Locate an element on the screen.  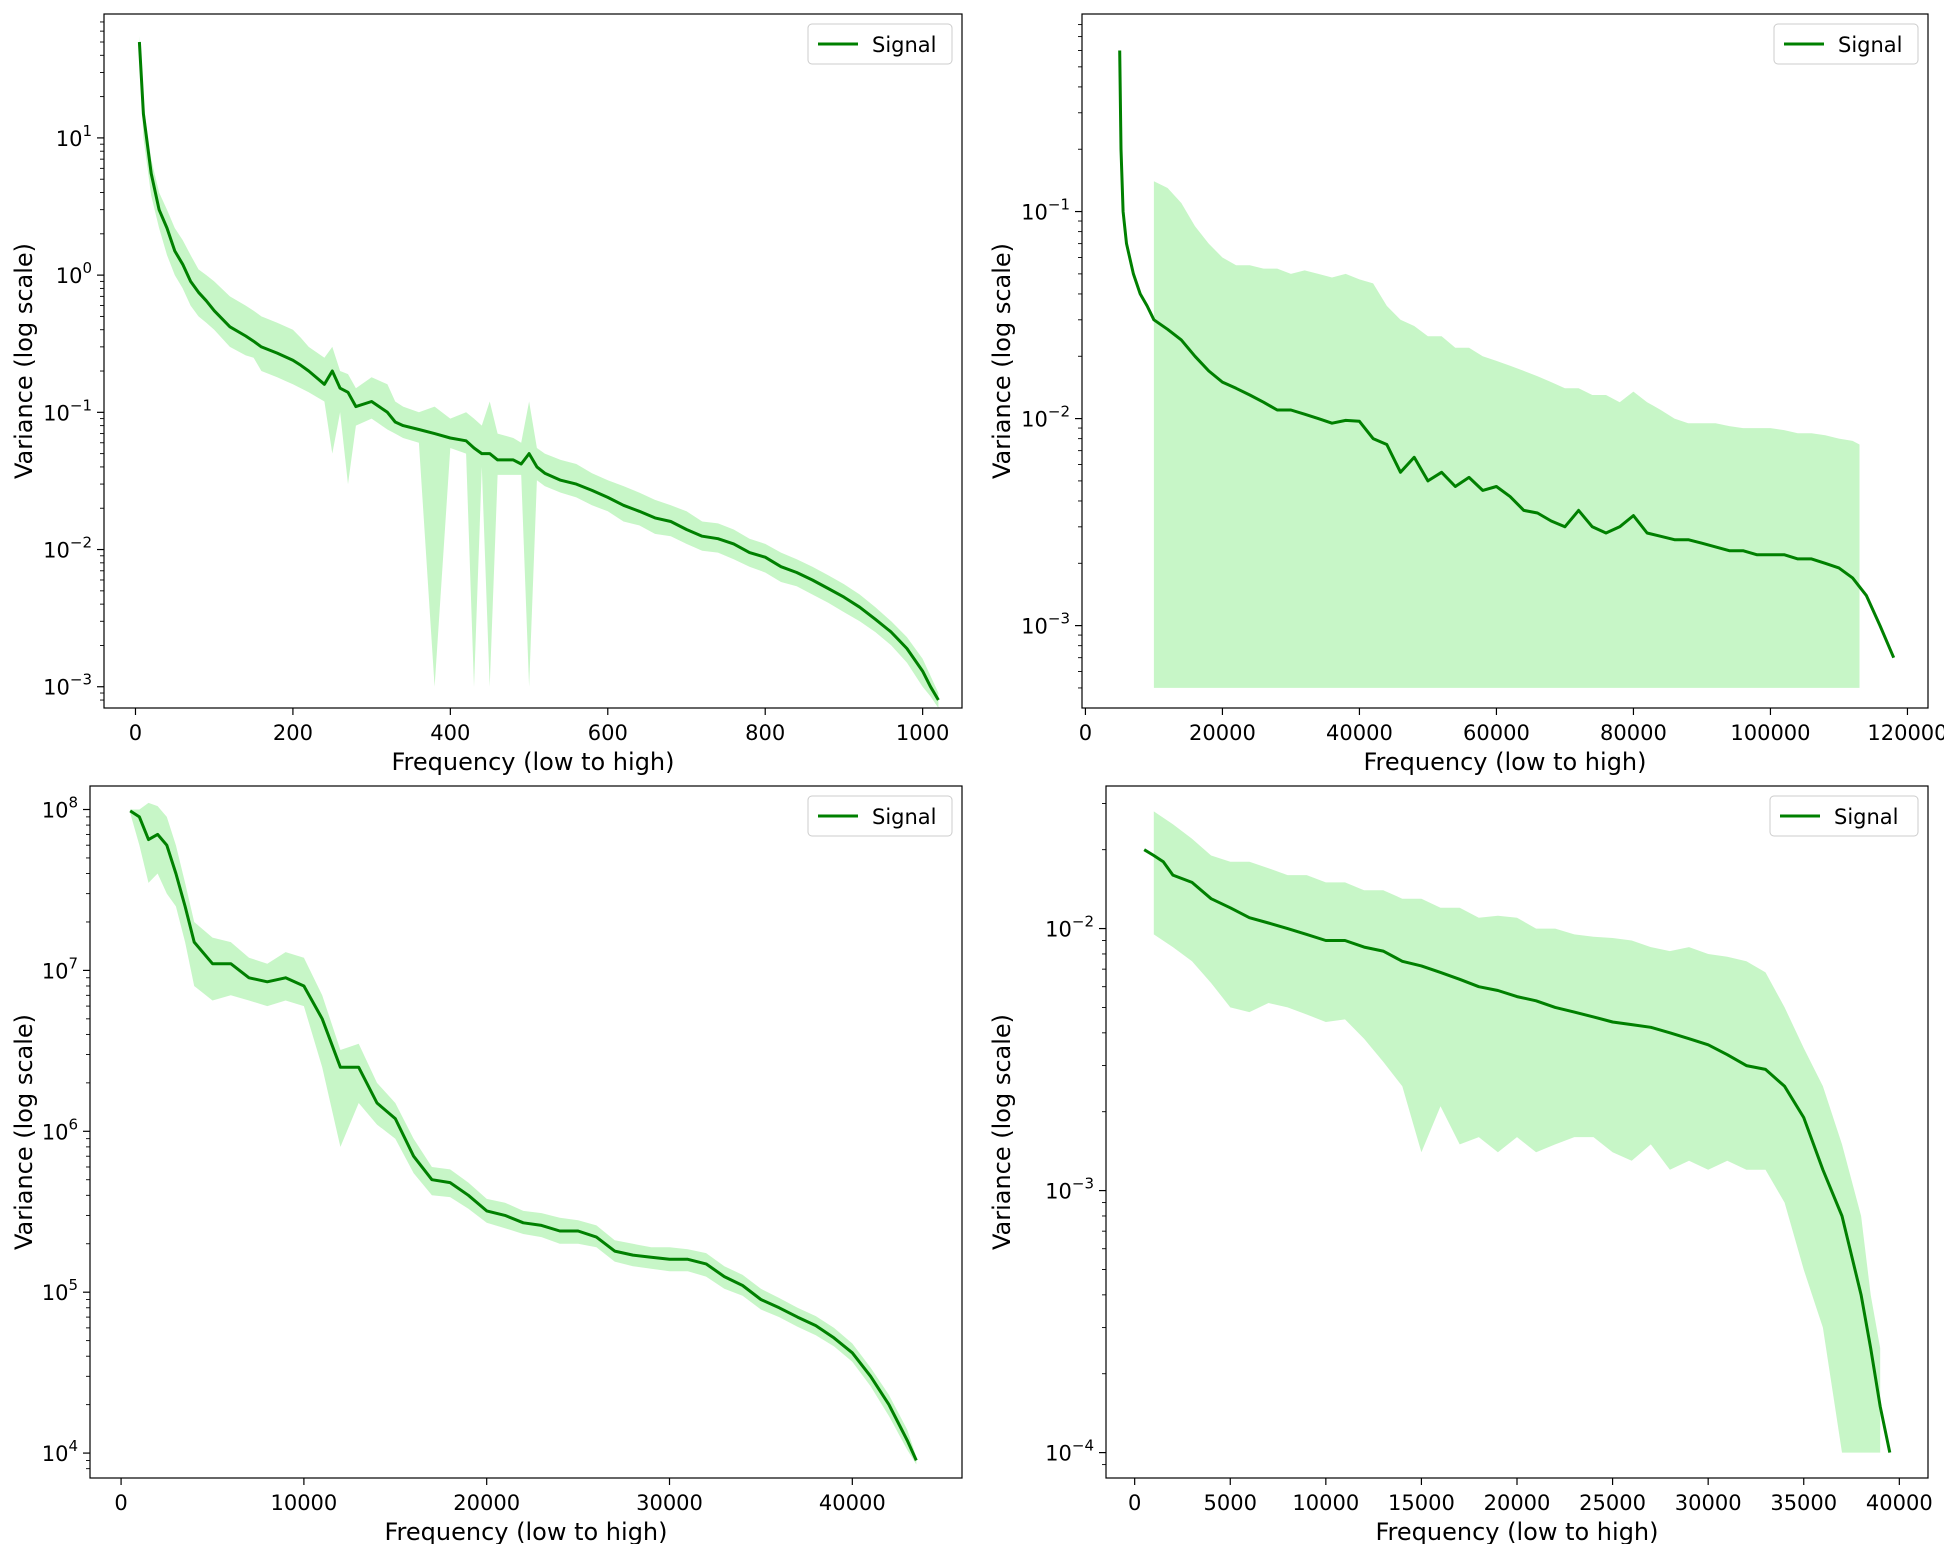
x-tick-label: 600 is located at coordinates (608, 733).